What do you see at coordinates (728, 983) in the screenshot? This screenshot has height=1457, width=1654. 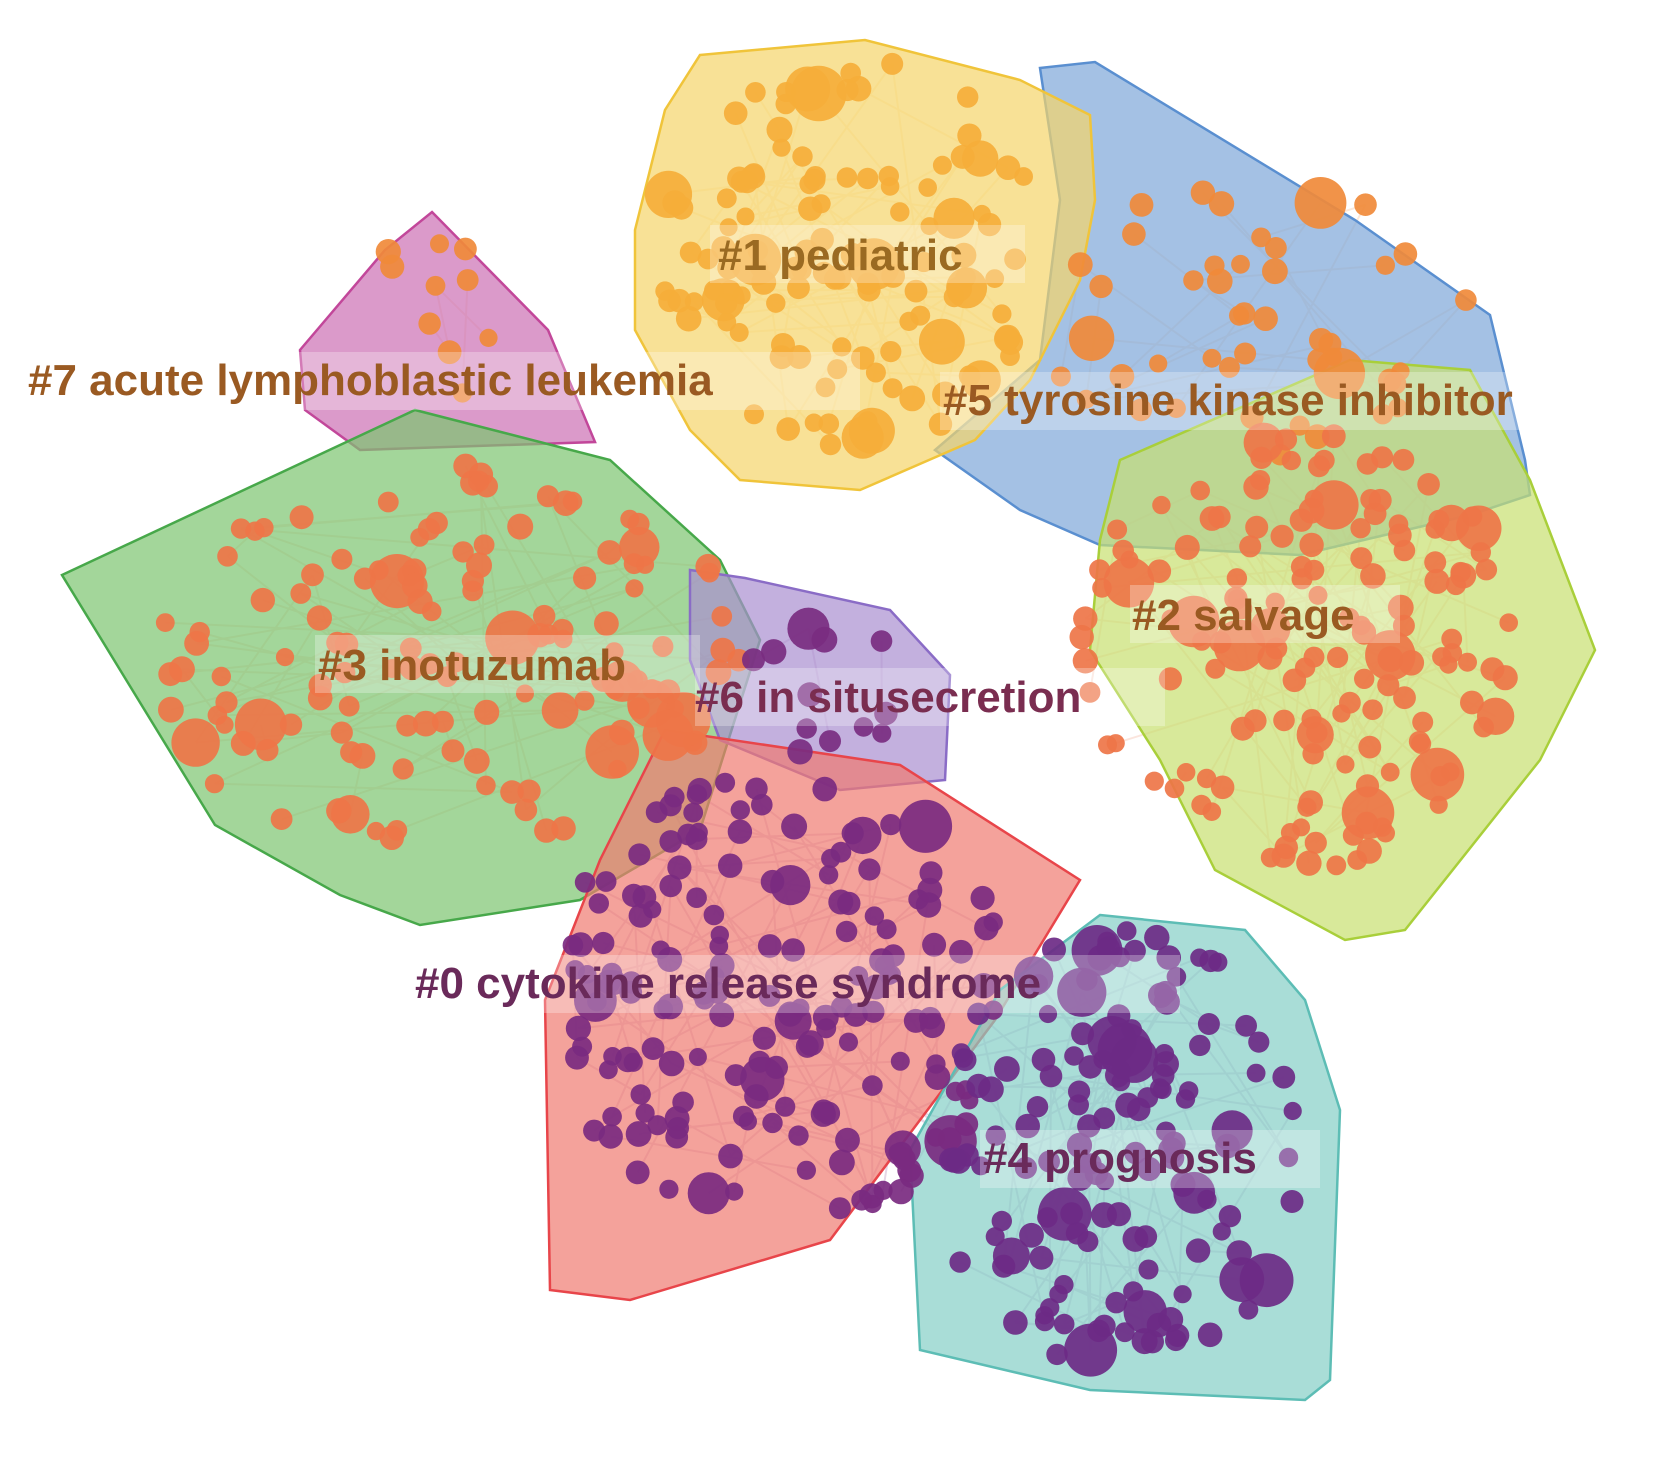 I see `cluster-0-label: #0 cytokine release syndrome` at bounding box center [728, 983].